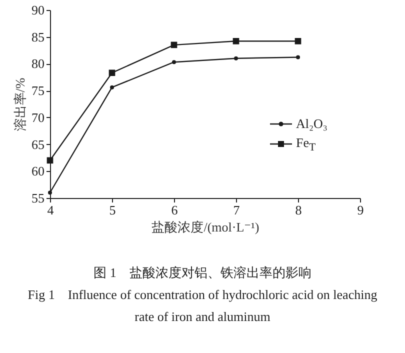 The image size is (405, 353). I want to click on legend-label: Al₂O₃, so click(312, 124).